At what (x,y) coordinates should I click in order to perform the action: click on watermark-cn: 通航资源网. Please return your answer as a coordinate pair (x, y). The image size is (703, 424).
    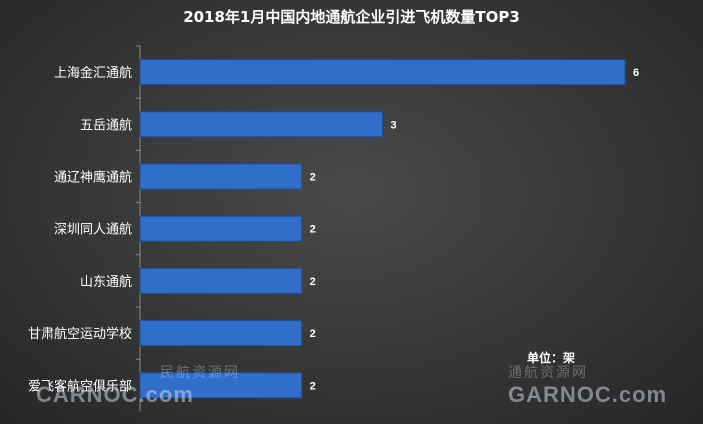
    Looking at the image, I should click on (548, 372).